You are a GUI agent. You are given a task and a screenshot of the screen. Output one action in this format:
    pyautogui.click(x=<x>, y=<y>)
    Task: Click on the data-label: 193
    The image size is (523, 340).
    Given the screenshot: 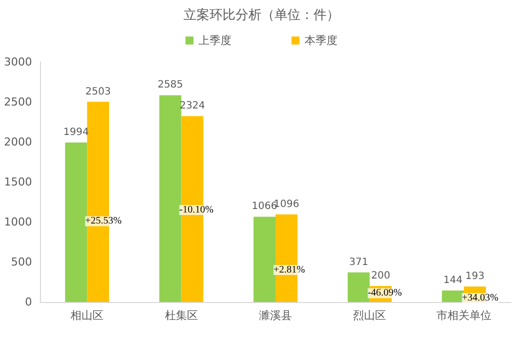 What is the action you would take?
    pyautogui.click(x=474, y=276)
    